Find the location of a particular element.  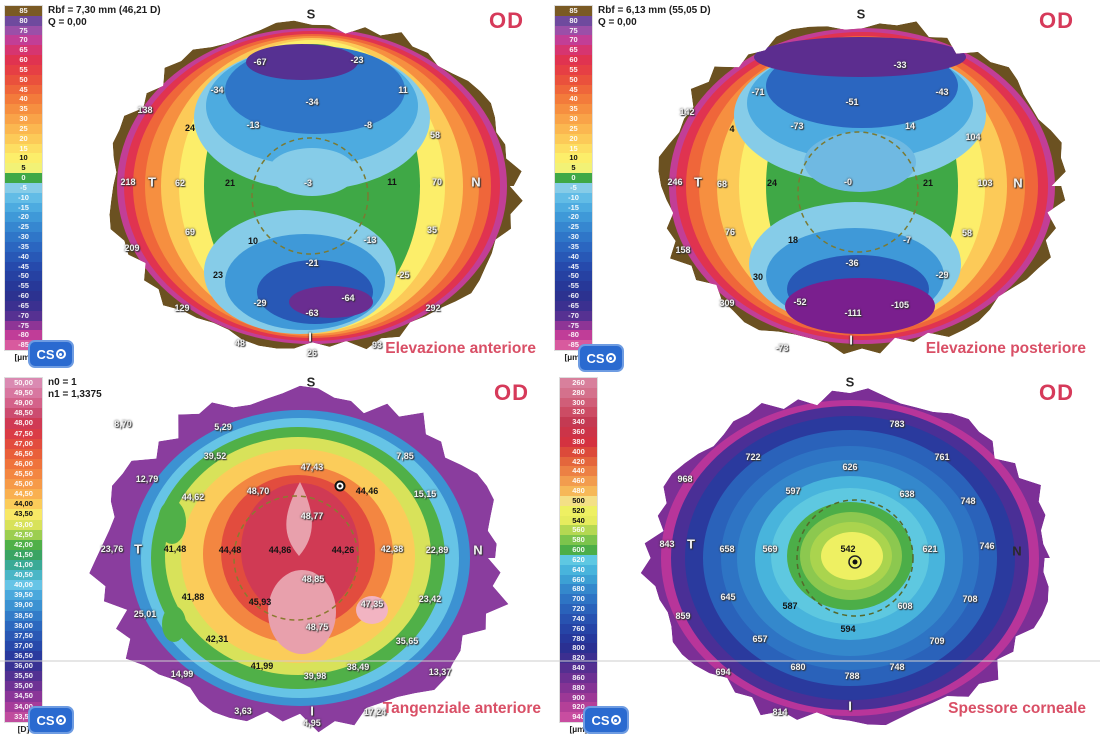

scale-step: -70 is located at coordinates (23, 315).